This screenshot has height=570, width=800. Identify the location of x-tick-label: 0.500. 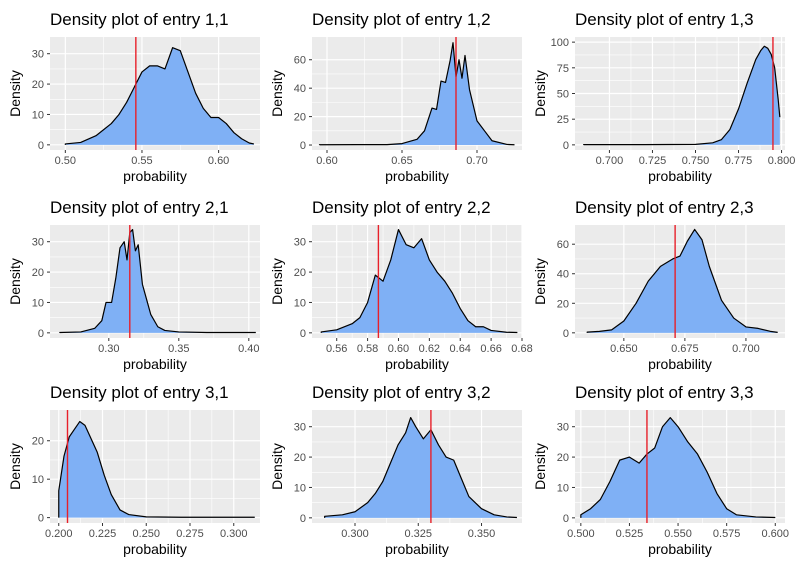
(581, 534).